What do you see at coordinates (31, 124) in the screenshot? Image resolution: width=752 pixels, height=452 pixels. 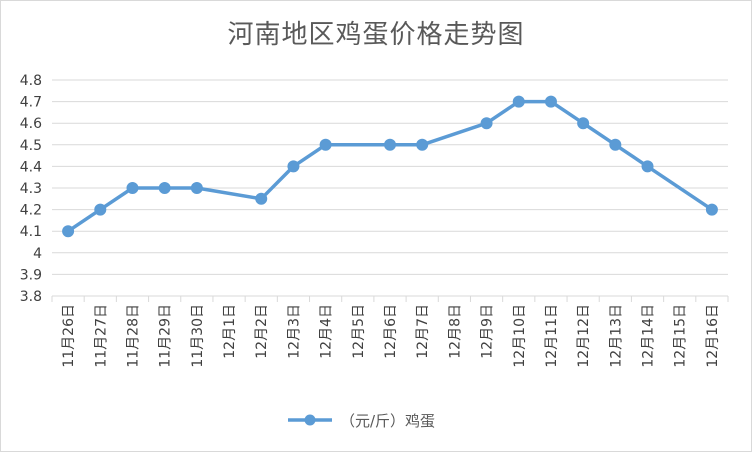 I see `y-tick-label: 4.6` at bounding box center [31, 124].